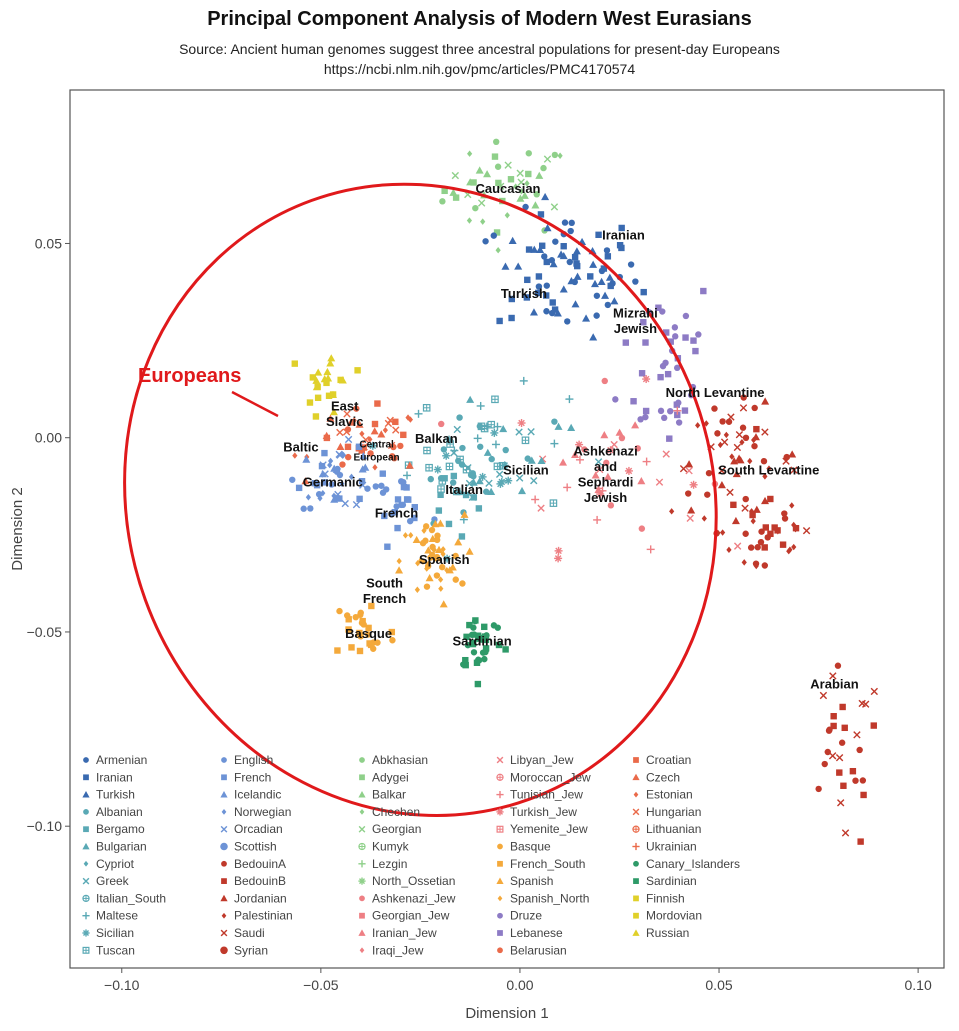 This screenshot has width=959, height=1031. I want to click on legend-label: Balkar, so click(389, 795).